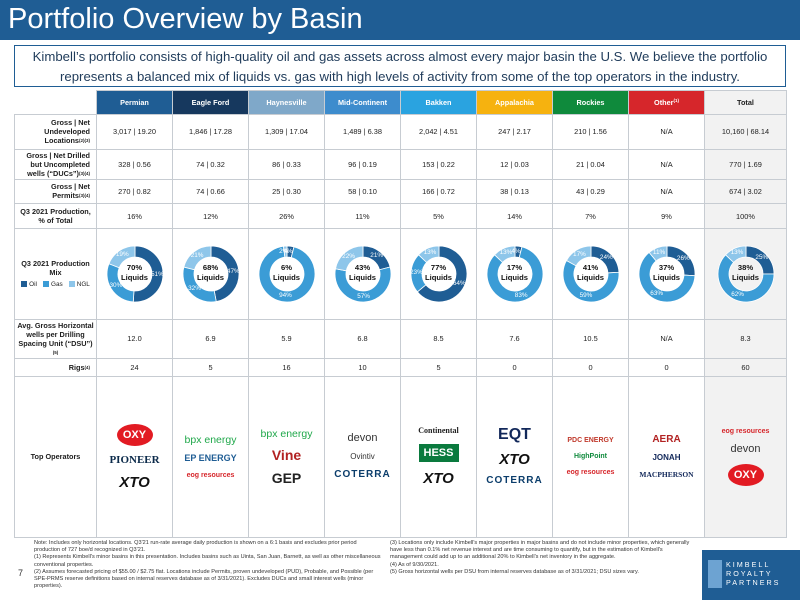 The height and width of the screenshot is (600, 800). What do you see at coordinates (52, 284) in the screenshot?
I see `legend-gas: Gas` at bounding box center [52, 284].